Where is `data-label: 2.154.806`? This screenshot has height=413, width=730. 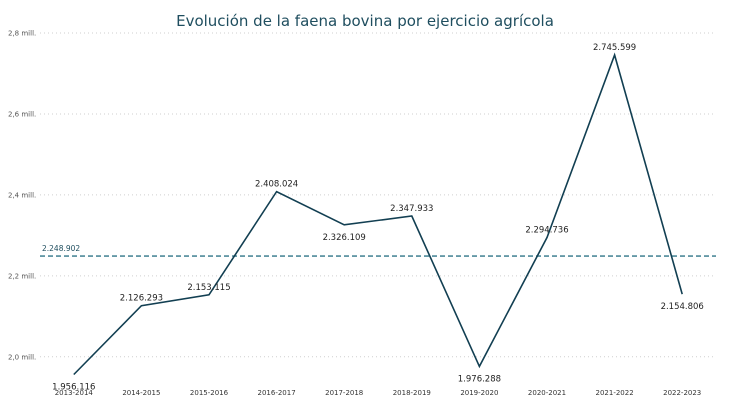 data-label: 2.154.806 is located at coordinates (682, 307).